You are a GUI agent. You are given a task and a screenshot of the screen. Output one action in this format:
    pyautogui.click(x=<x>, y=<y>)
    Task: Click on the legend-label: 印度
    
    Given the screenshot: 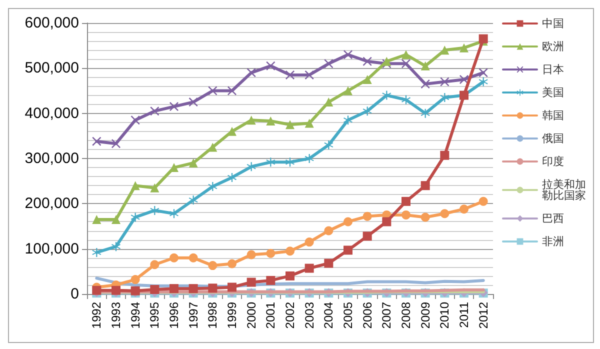 What is the action you would take?
    pyautogui.click(x=553, y=161)
    